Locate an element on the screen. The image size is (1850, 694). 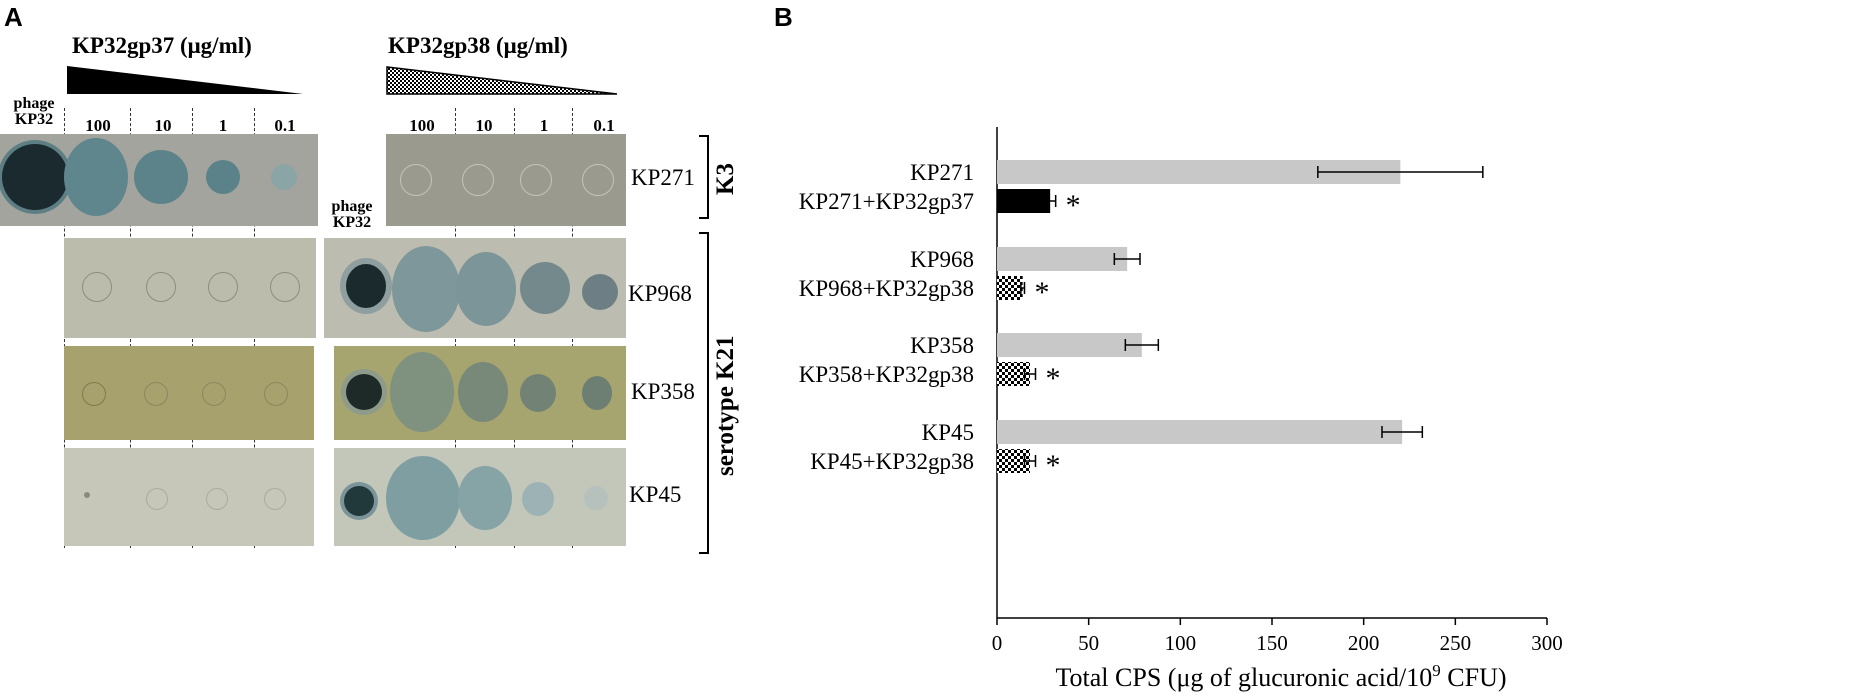
plate-kp271-gp38 is located at coordinates (506, 180).